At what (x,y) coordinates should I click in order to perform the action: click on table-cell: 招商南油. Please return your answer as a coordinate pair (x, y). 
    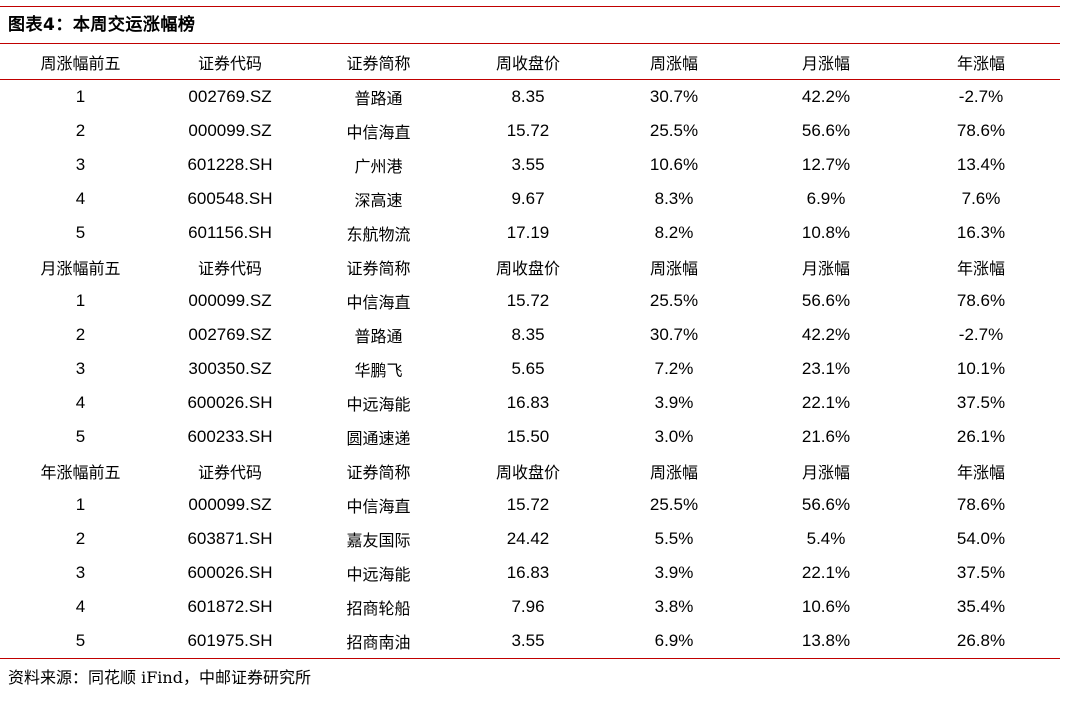
    Looking at the image, I should click on (378, 642).